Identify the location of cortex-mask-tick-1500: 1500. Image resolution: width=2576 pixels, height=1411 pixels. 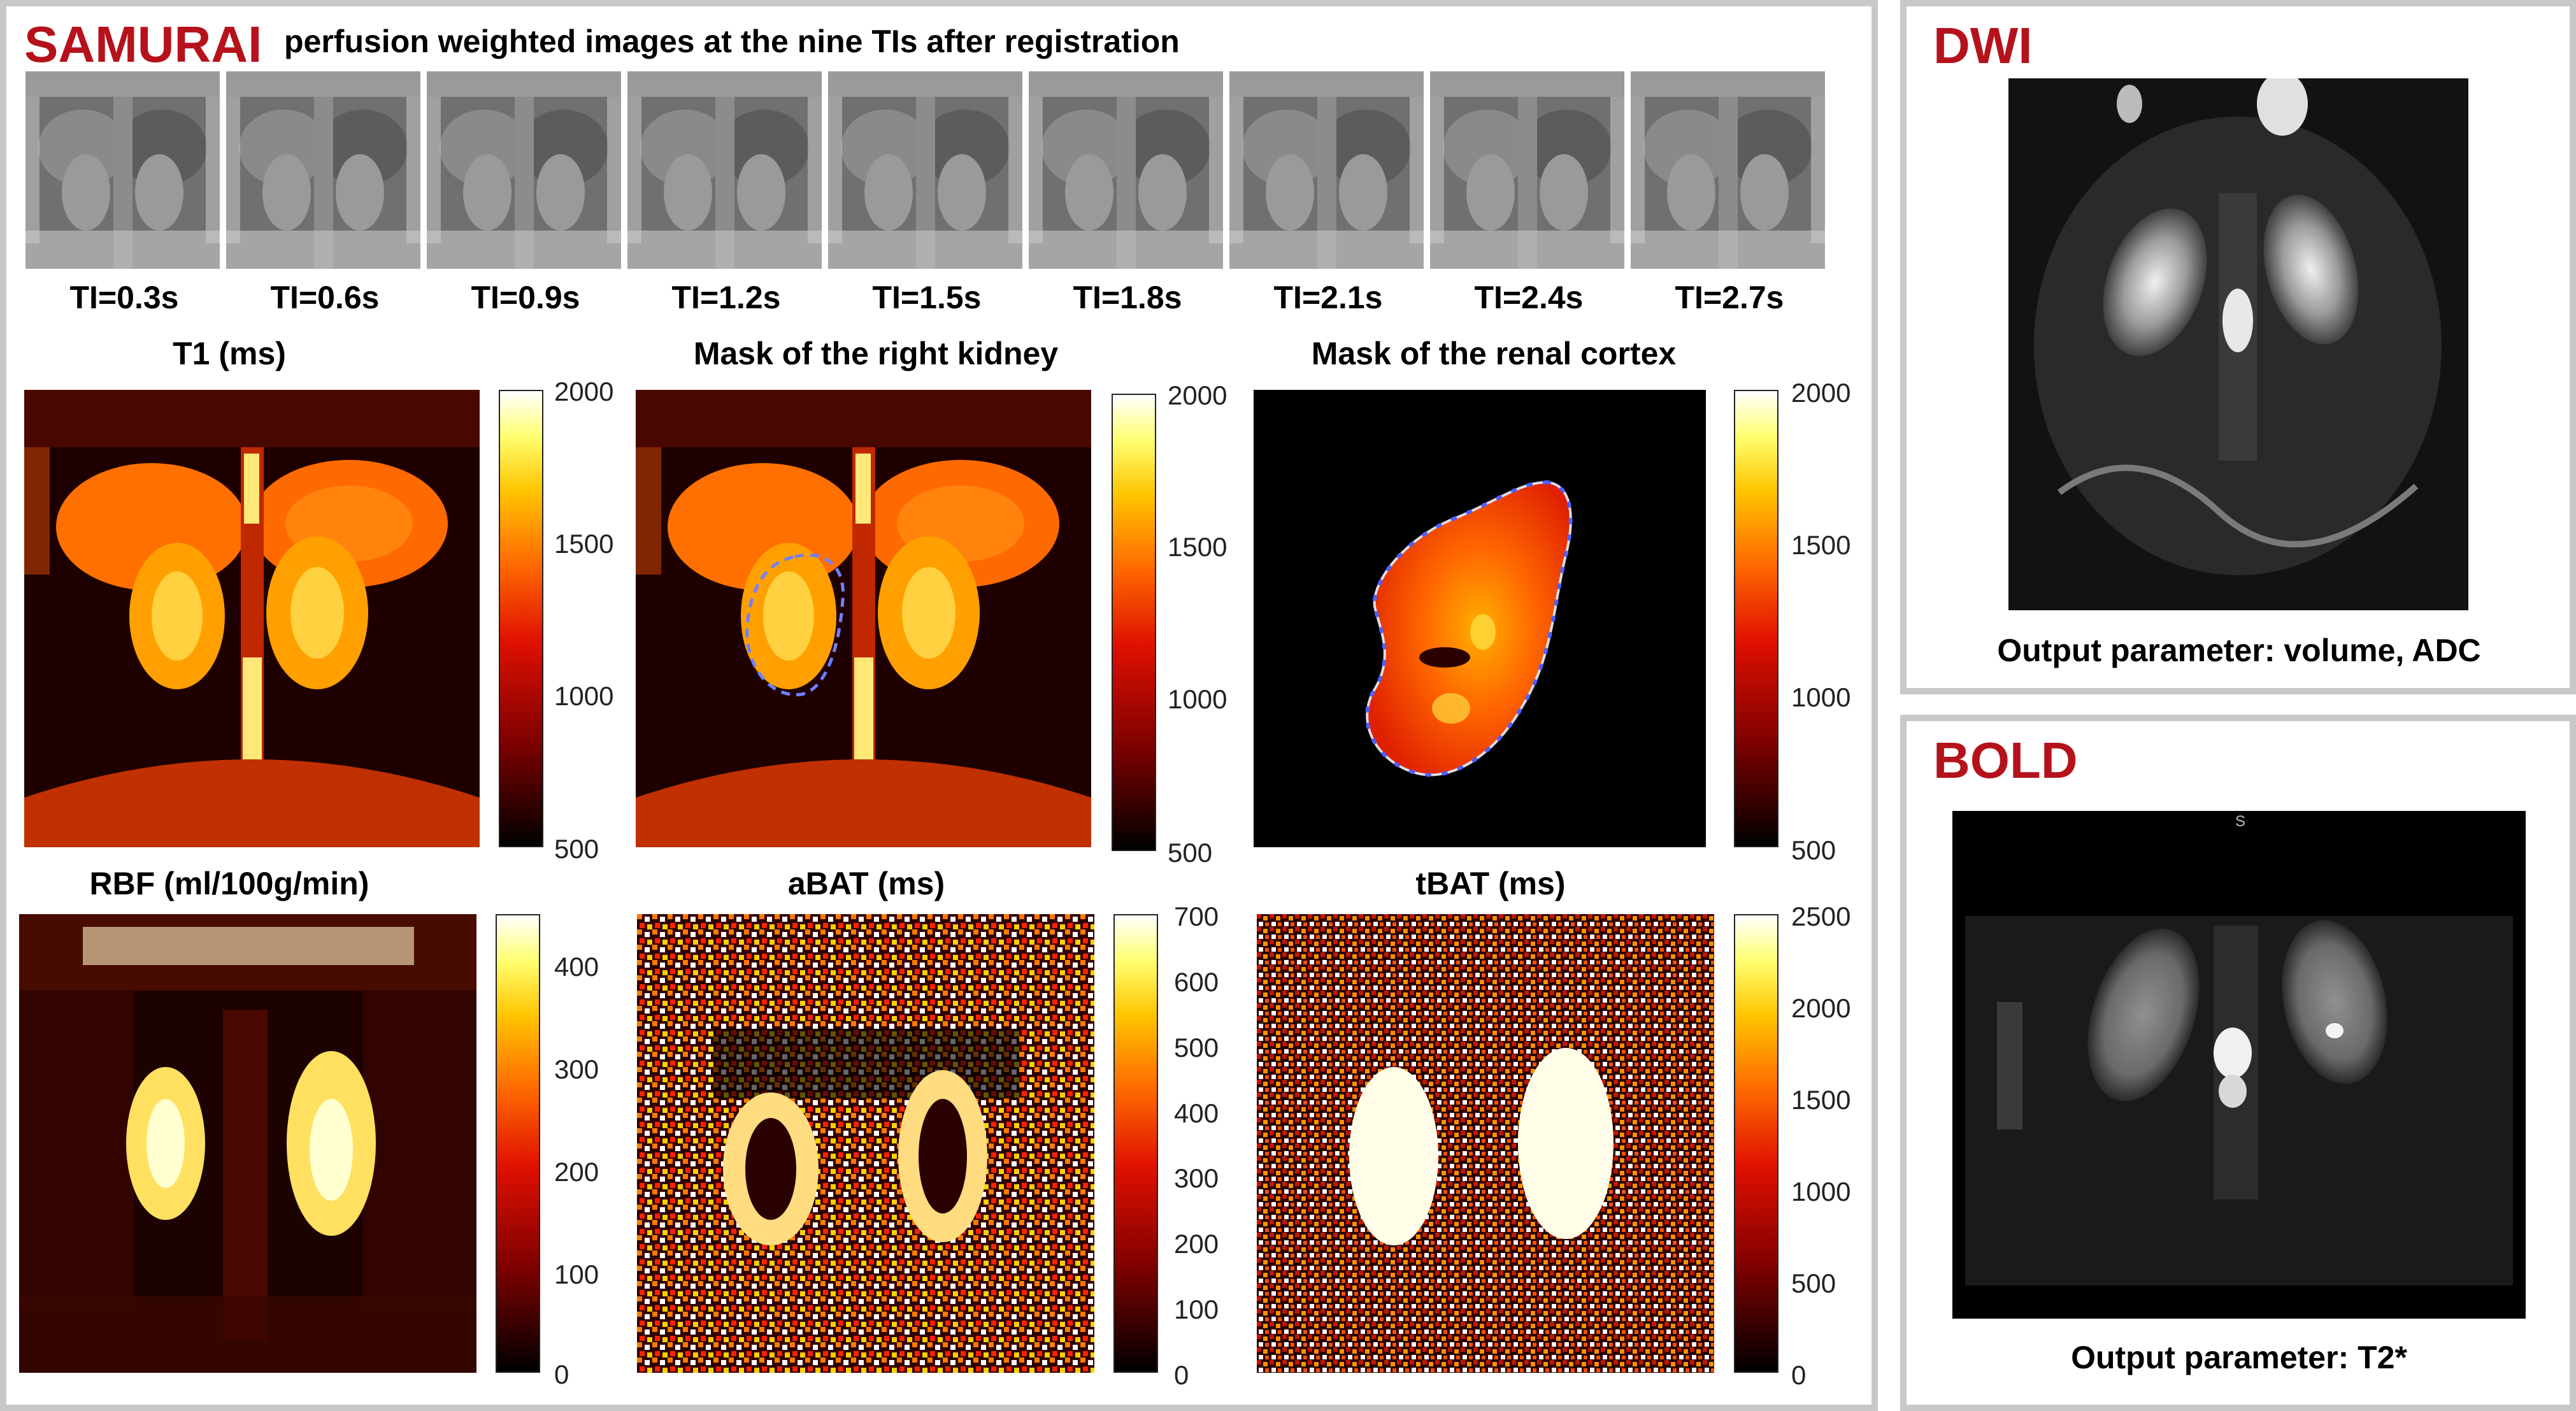
(1821, 545).